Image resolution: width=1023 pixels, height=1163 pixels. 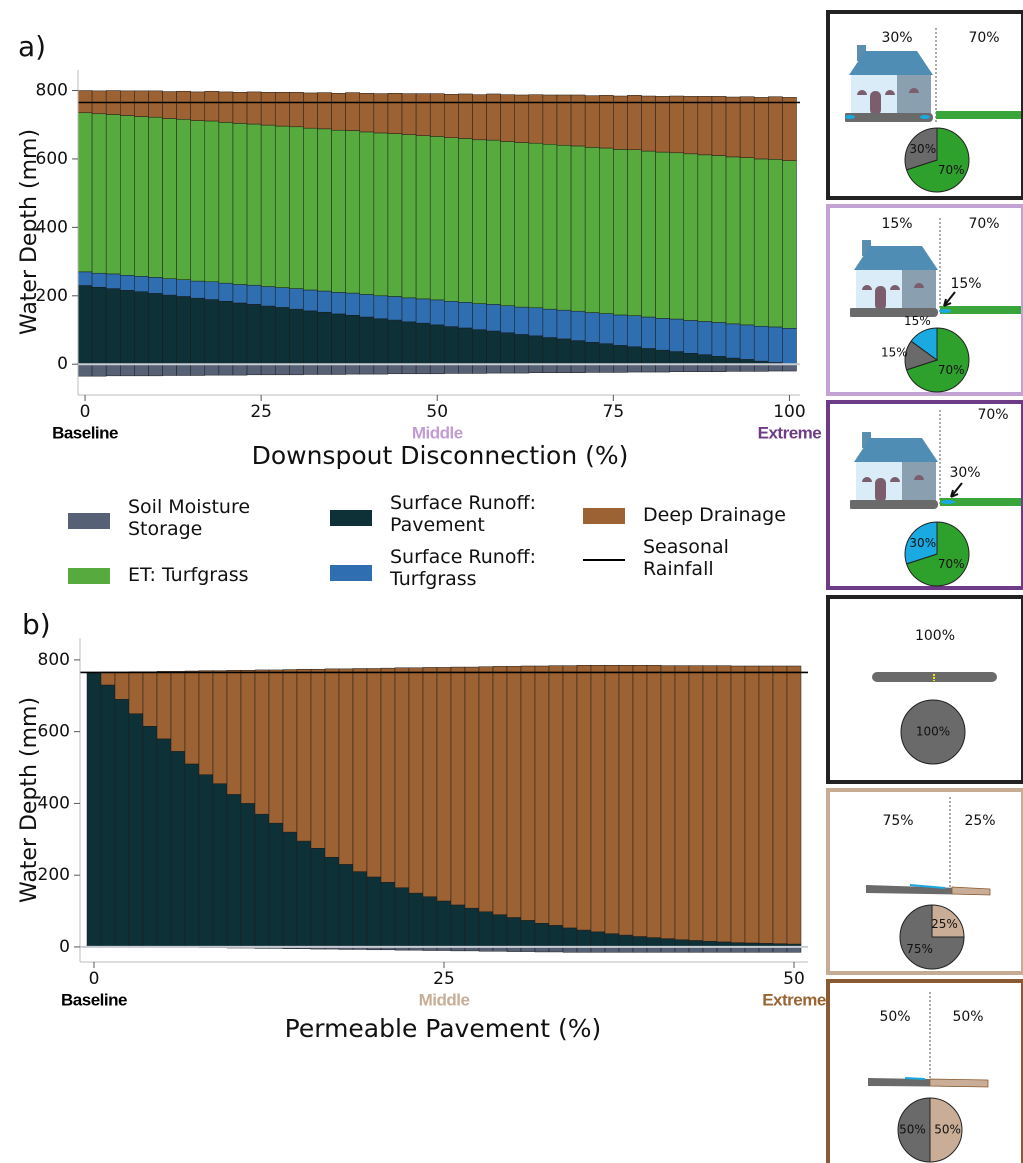 What do you see at coordinates (32, 46) in the screenshot?
I see `panel-label: a)` at bounding box center [32, 46].